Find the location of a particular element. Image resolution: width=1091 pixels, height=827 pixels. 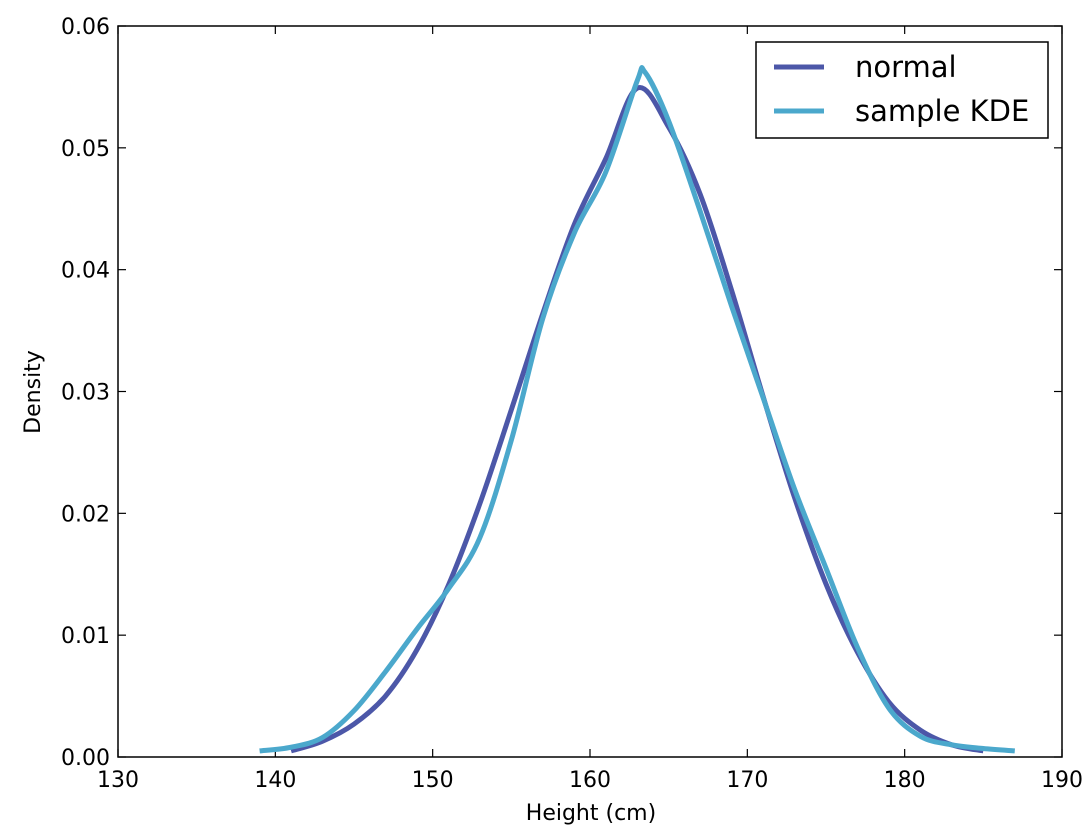

x-tick-label: 180 is located at coordinates (905, 780).